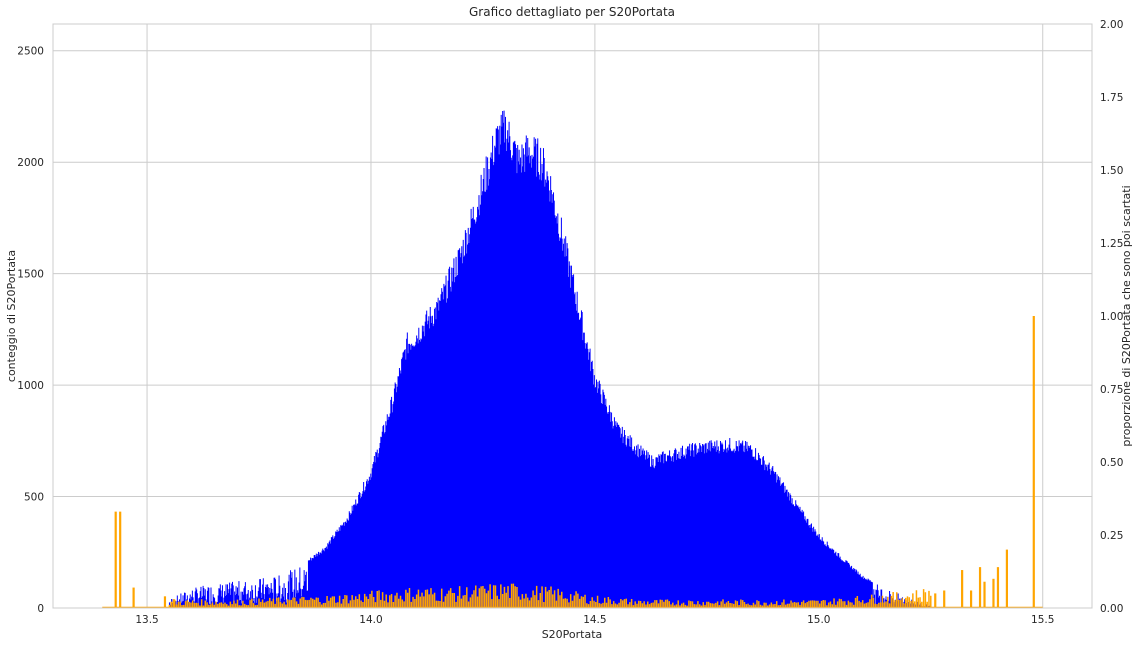 The height and width of the screenshot is (647, 1140). I want to click on y-tick-label-right: 0.50, so click(1111, 463).